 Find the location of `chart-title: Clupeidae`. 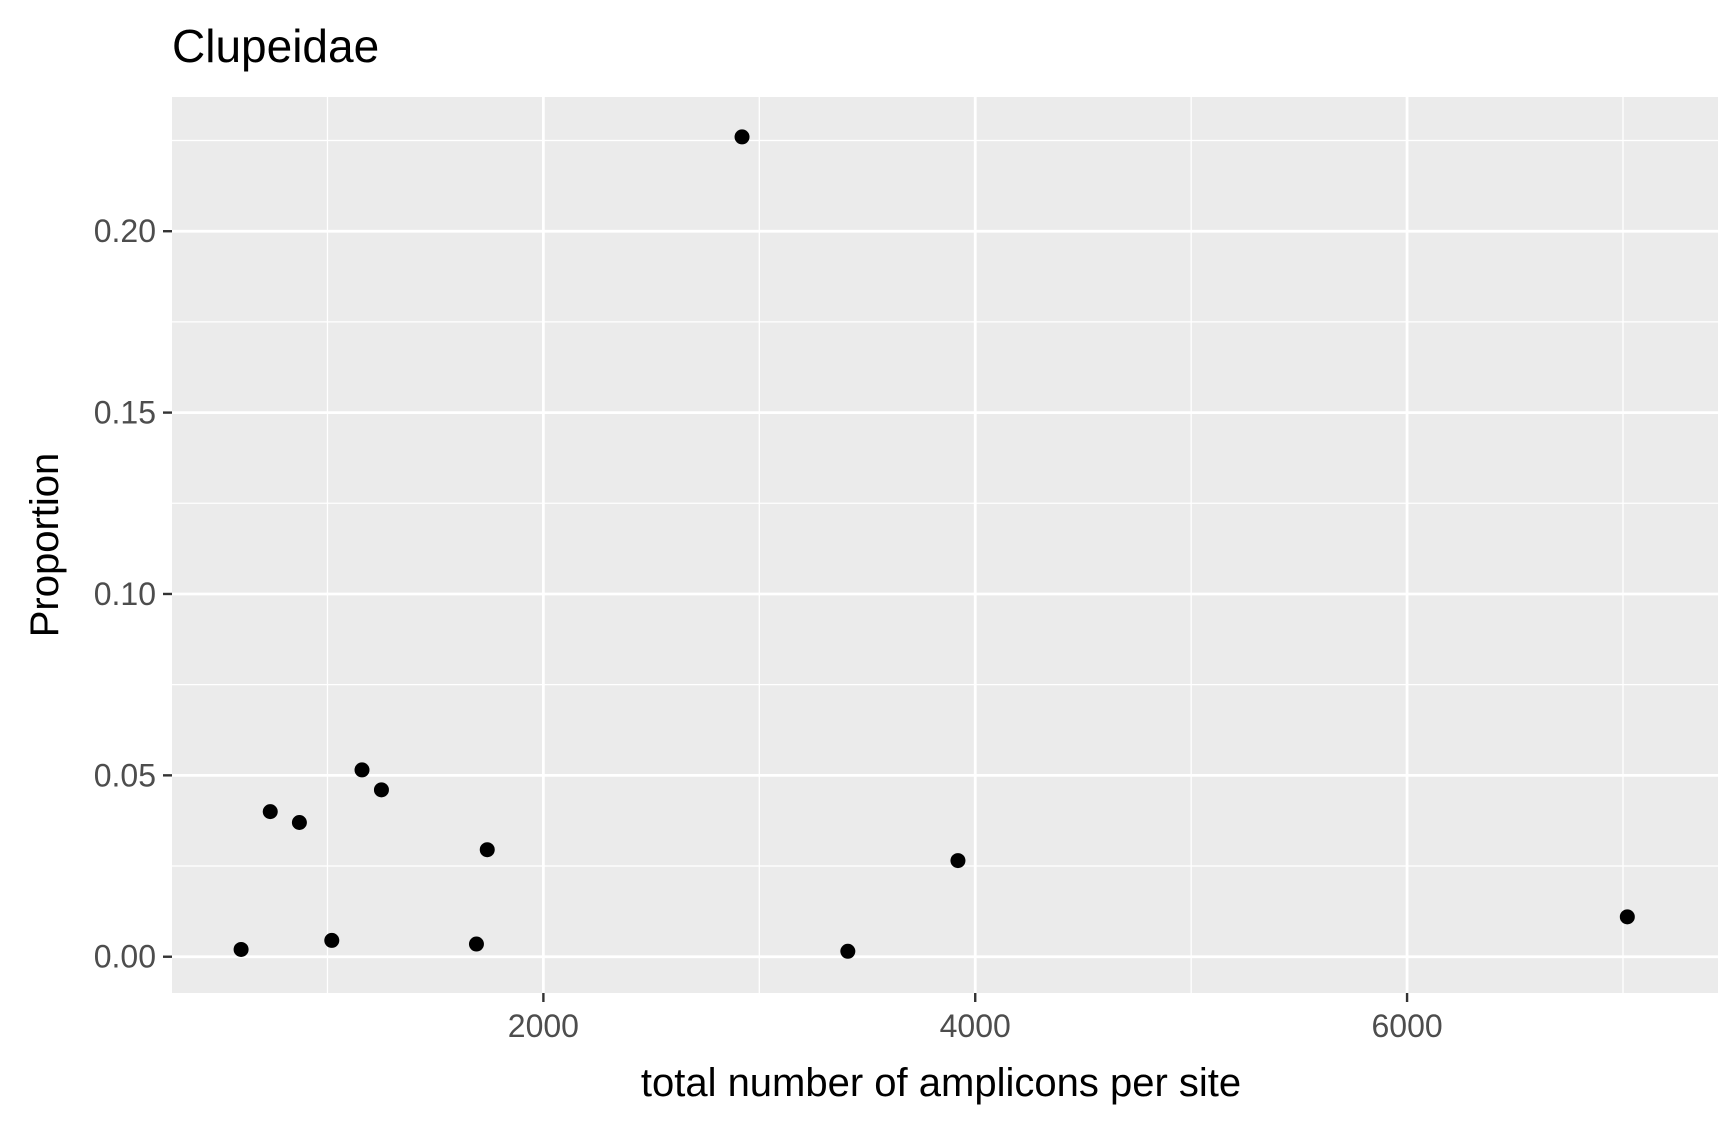

chart-title: Clupeidae is located at coordinates (275, 46).